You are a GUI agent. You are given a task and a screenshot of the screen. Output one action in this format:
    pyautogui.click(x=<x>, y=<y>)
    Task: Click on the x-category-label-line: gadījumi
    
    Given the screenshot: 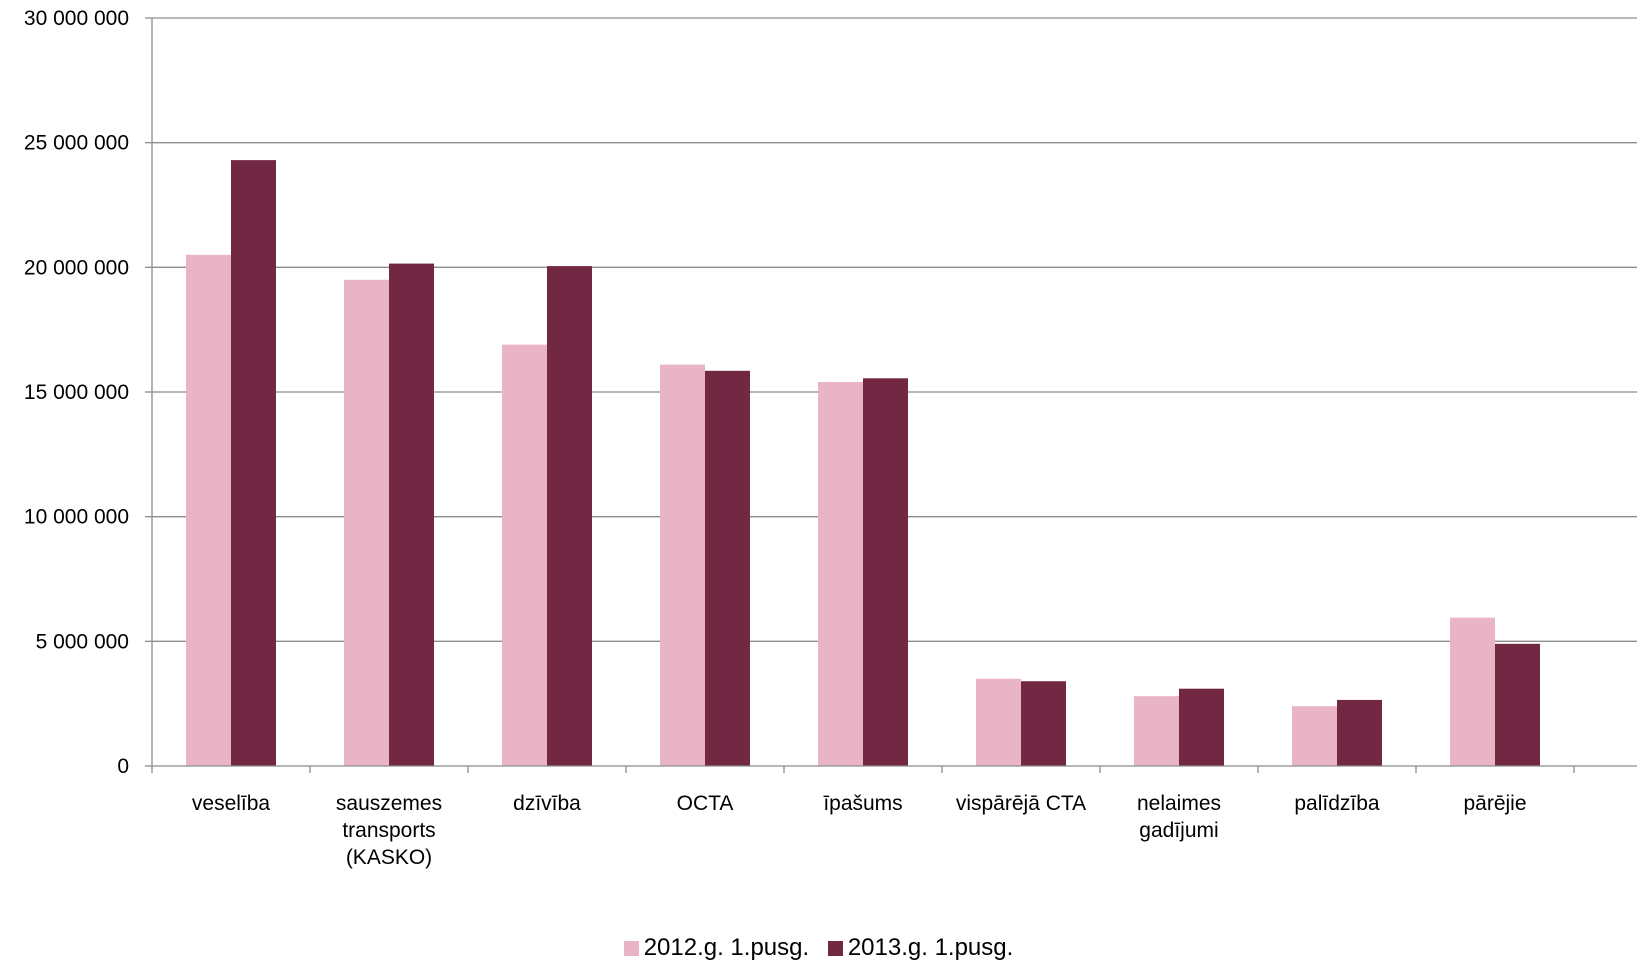 What is the action you would take?
    pyautogui.click(x=1178, y=830)
    